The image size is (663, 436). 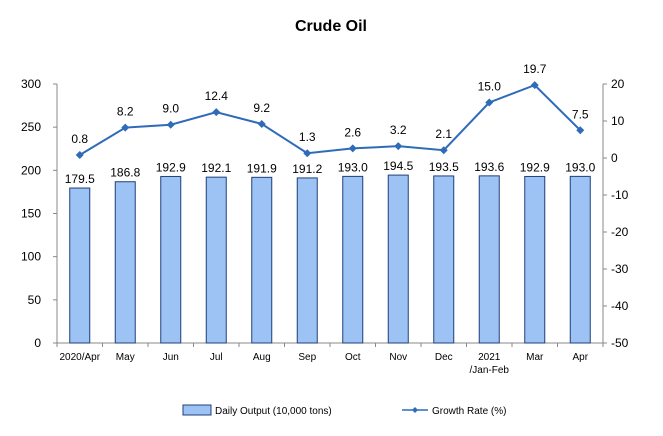 I want to click on y-right-tick-label: -50, so click(x=620, y=343).